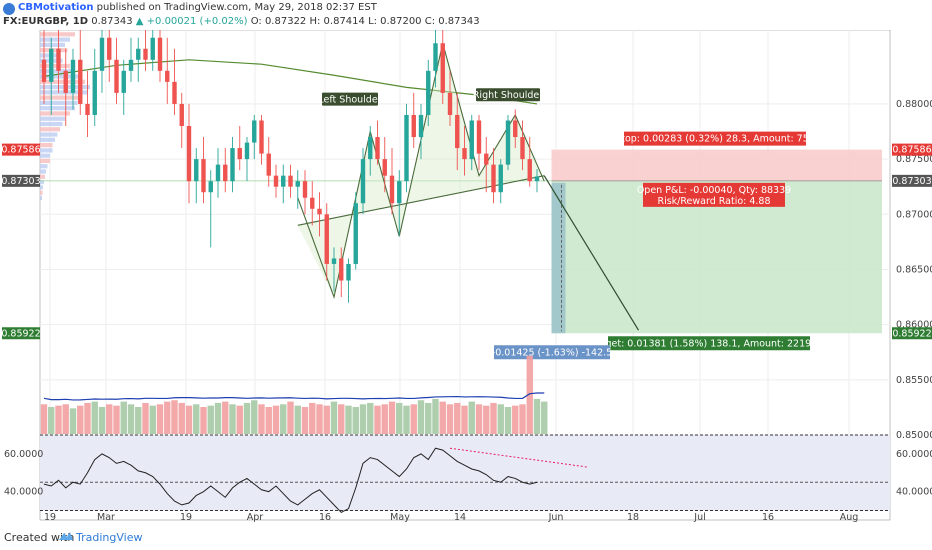 The height and width of the screenshot is (550, 932). Describe the element at coordinates (716, 165) in the screenshot. I see `stop-zone` at that location.